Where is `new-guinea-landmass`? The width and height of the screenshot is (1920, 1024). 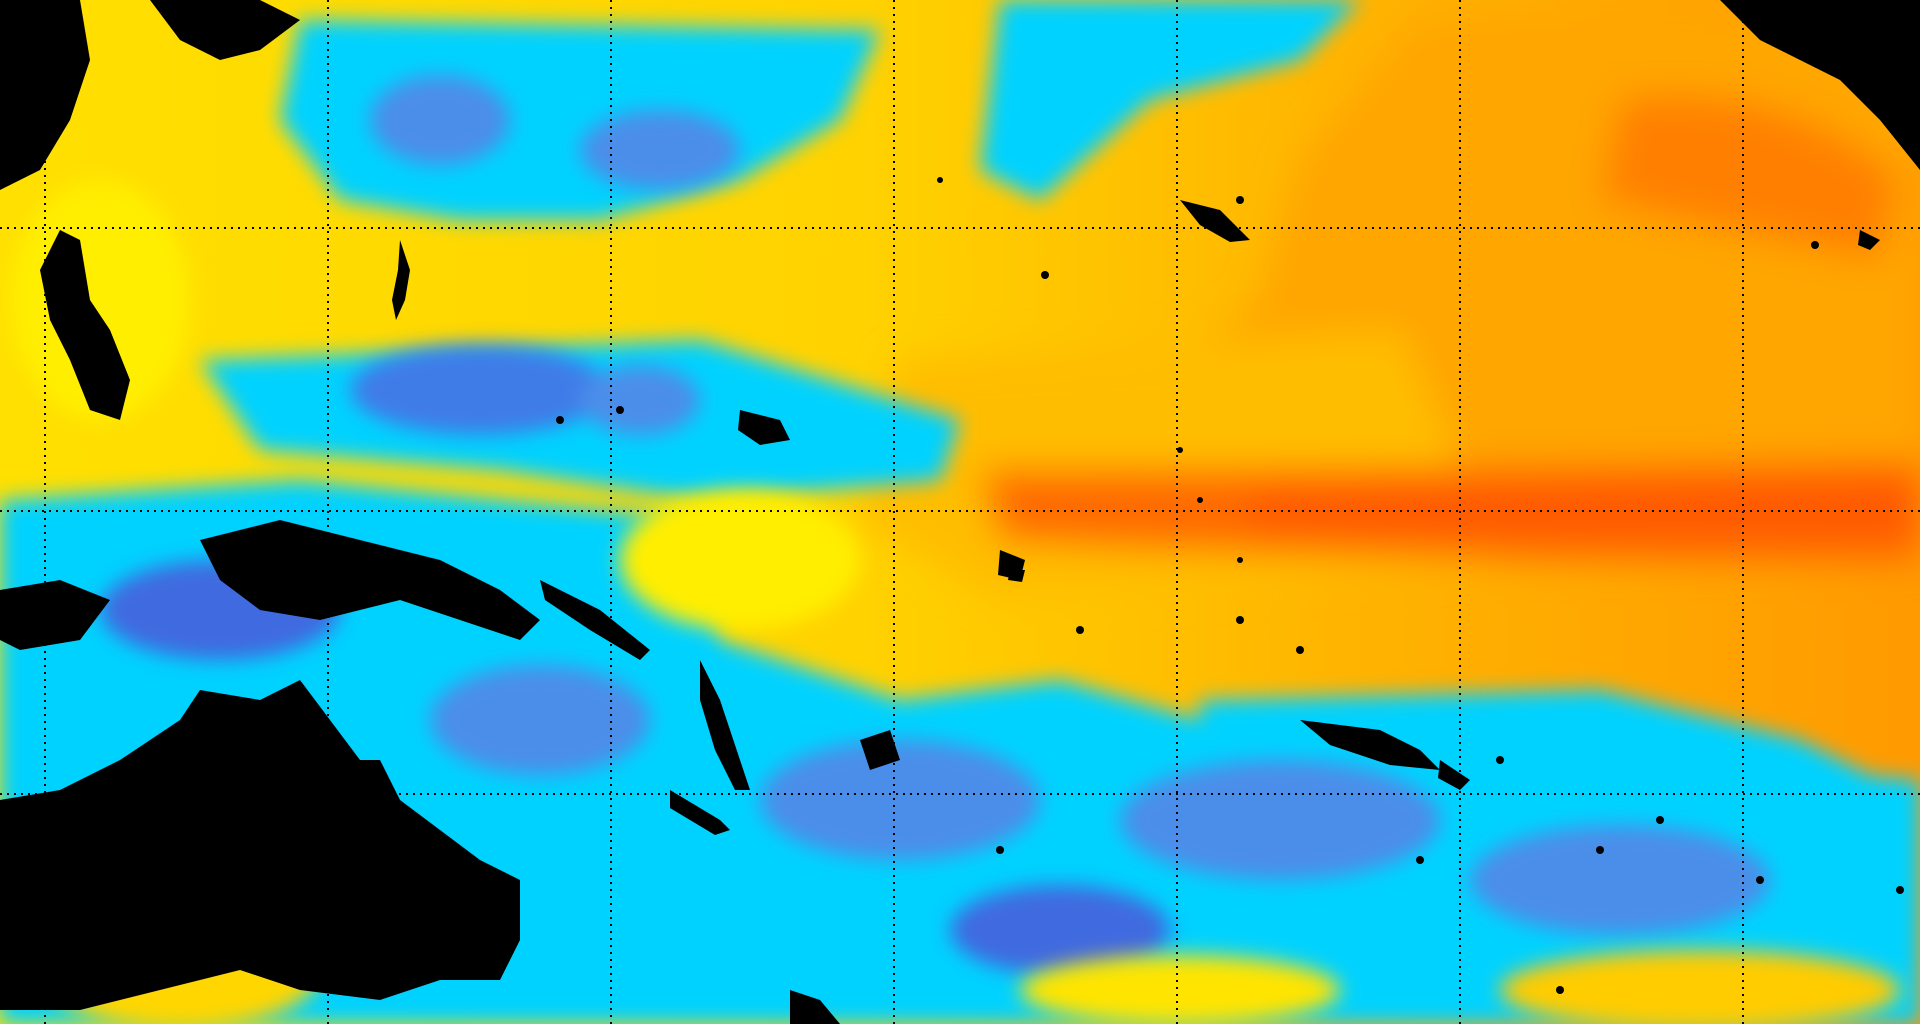 new-guinea-landmass is located at coordinates (370, 580).